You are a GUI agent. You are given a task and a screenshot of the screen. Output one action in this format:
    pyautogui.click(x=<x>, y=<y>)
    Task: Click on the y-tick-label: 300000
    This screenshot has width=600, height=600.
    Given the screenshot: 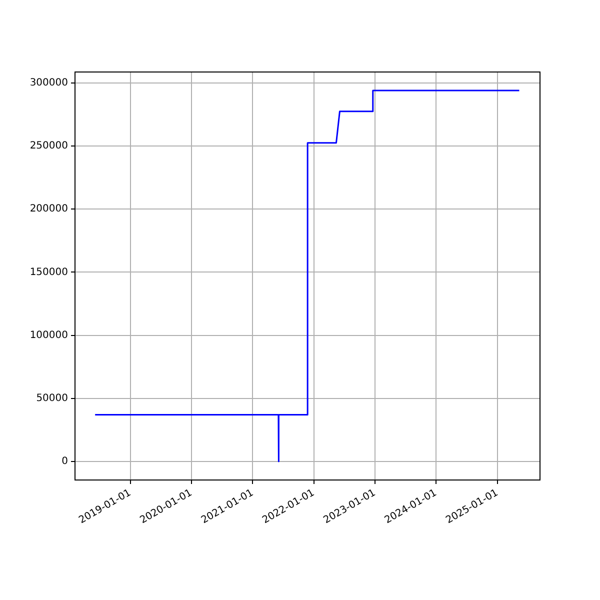 What is the action you would take?
    pyautogui.click(x=49, y=83)
    